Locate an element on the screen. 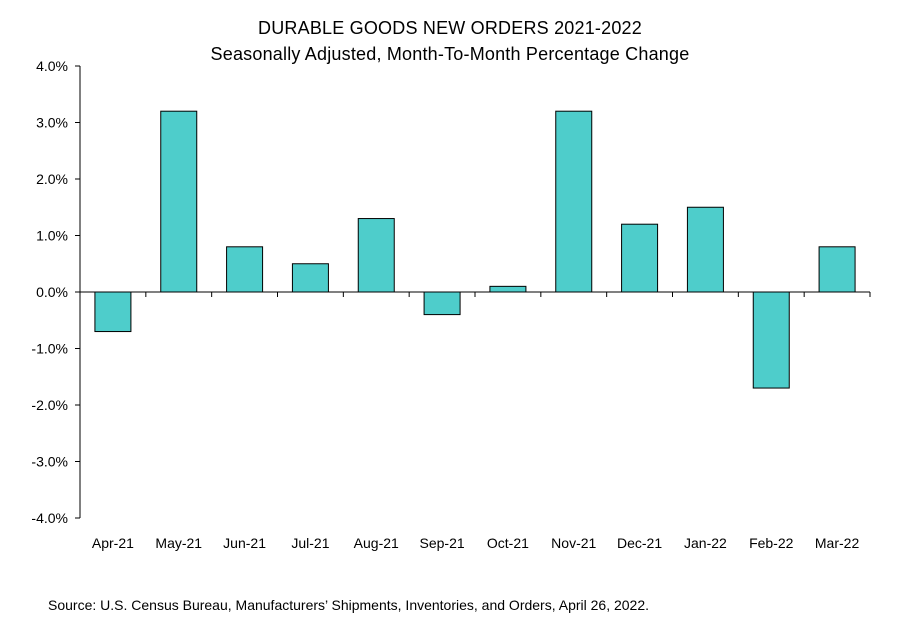 The height and width of the screenshot is (623, 900). x-tick-label: Oct-21 is located at coordinates (508, 543).